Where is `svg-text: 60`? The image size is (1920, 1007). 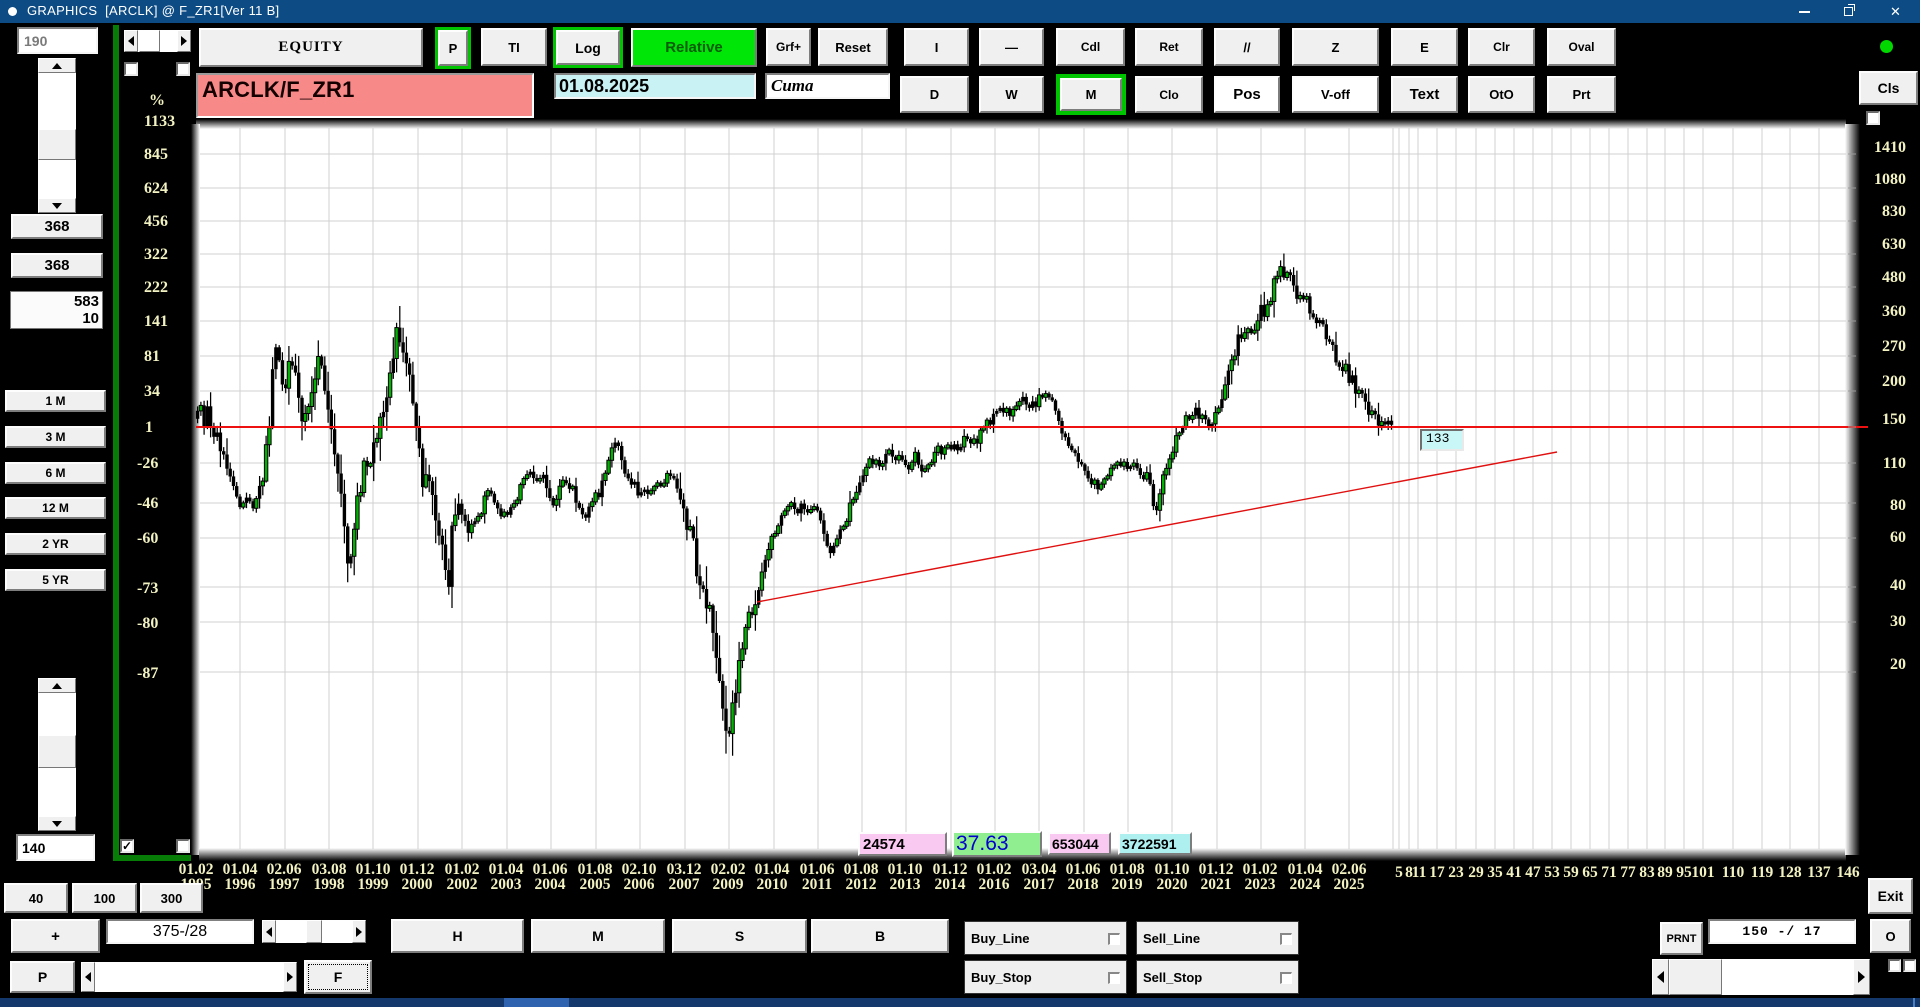 svg-text: 60 is located at coordinates (1898, 537).